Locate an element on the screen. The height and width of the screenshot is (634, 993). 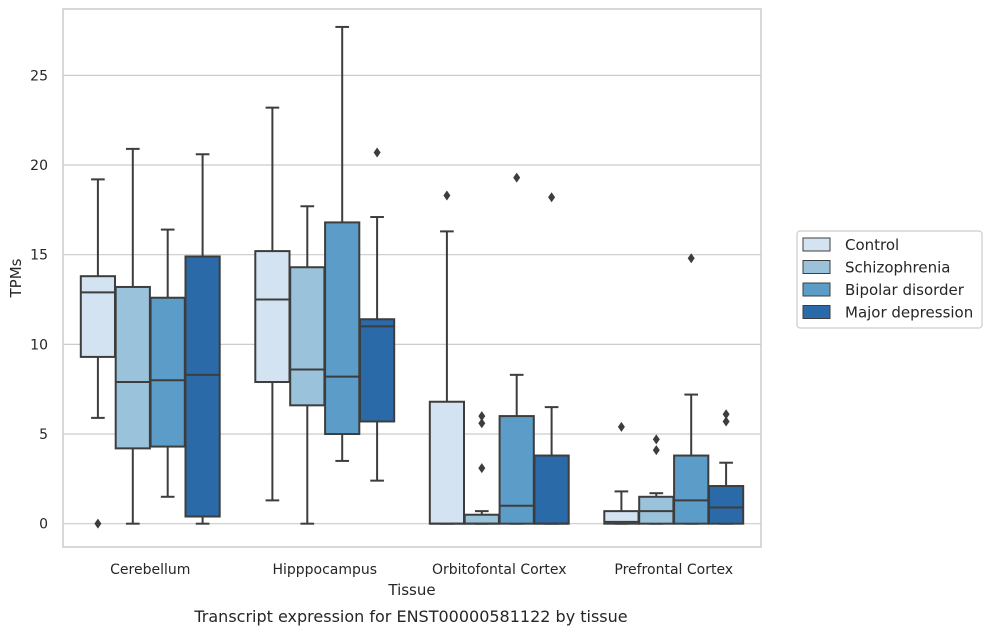
y-tick-labels: 0 5 10 15 20 25 is located at coordinates (39, 300).